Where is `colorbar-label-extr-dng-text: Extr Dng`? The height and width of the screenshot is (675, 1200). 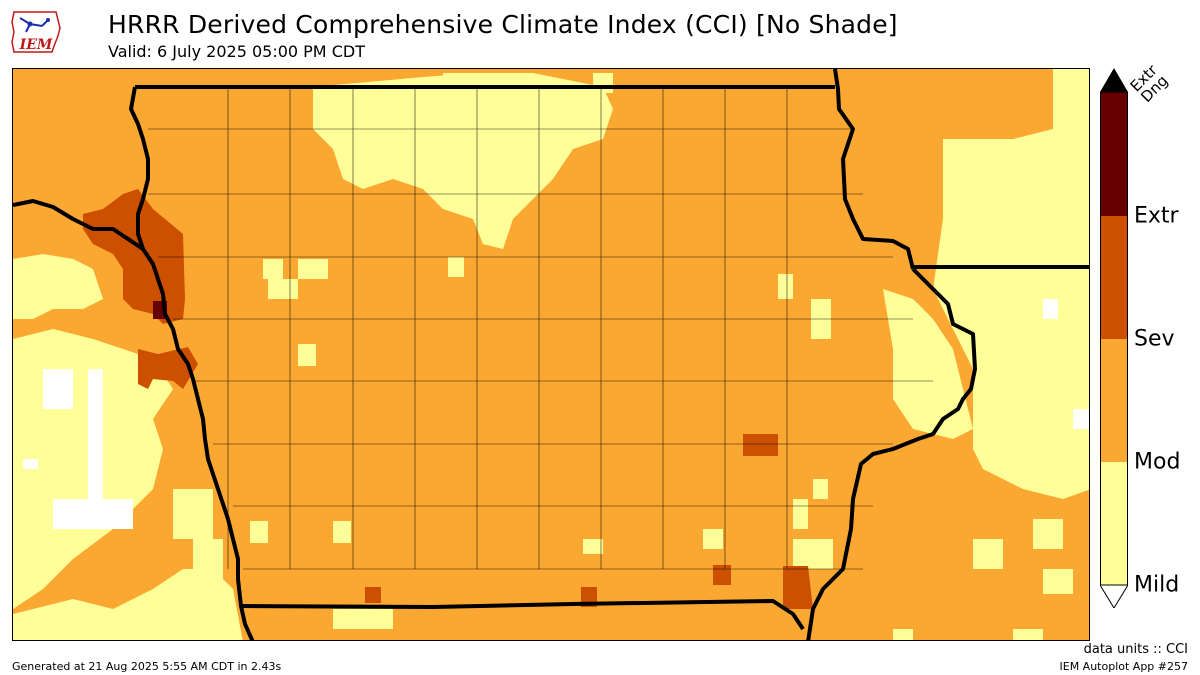
colorbar-label-extr-dng-text: Extr Dng is located at coordinates (1149, 83).